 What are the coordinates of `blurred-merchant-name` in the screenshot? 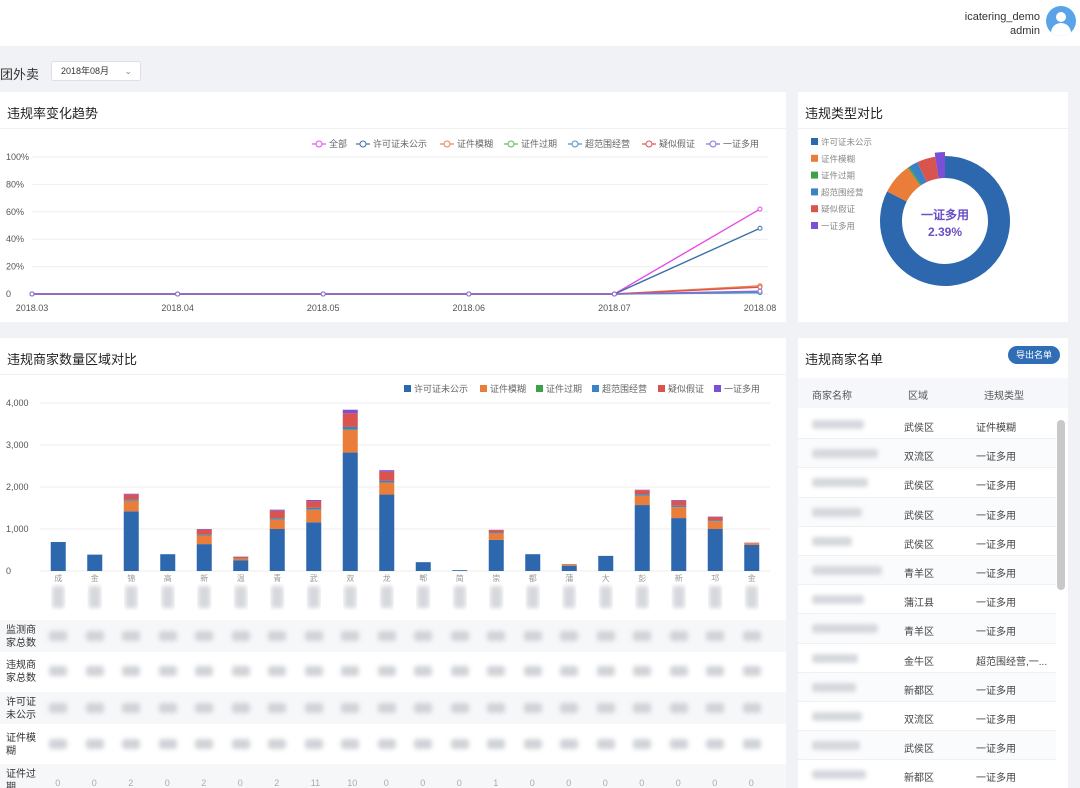 It's located at (840, 483).